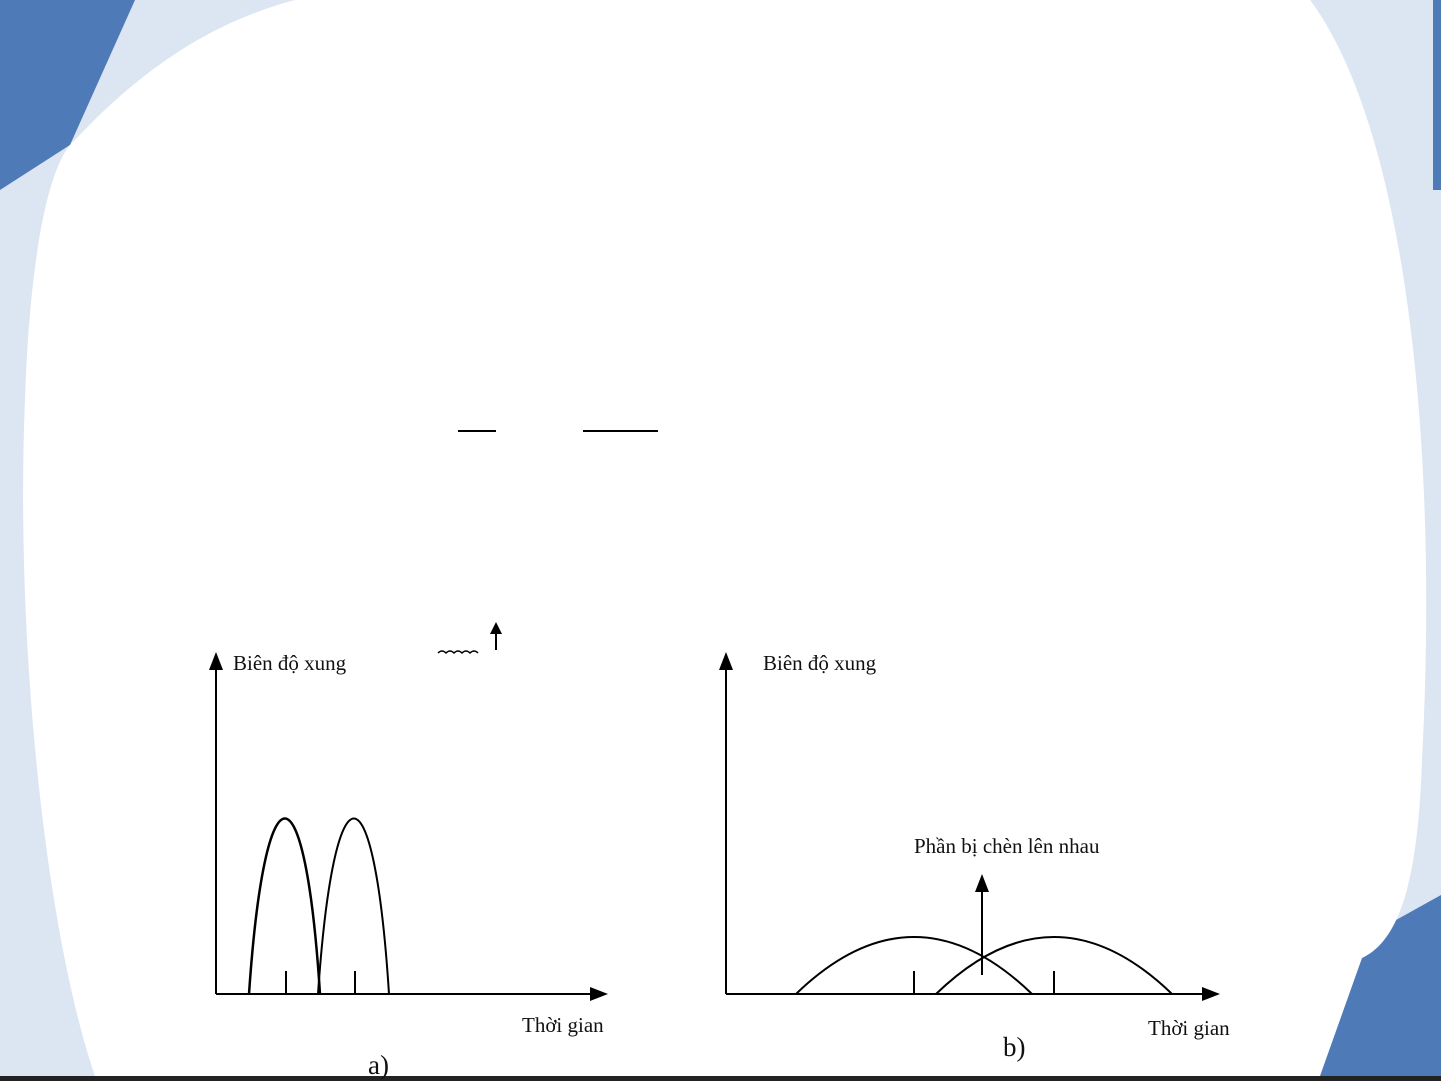 Image resolution: width=1441 pixels, height=1081 pixels. What do you see at coordinates (599, 994) in the screenshot?
I see `diagram-a-x-arrow` at bounding box center [599, 994].